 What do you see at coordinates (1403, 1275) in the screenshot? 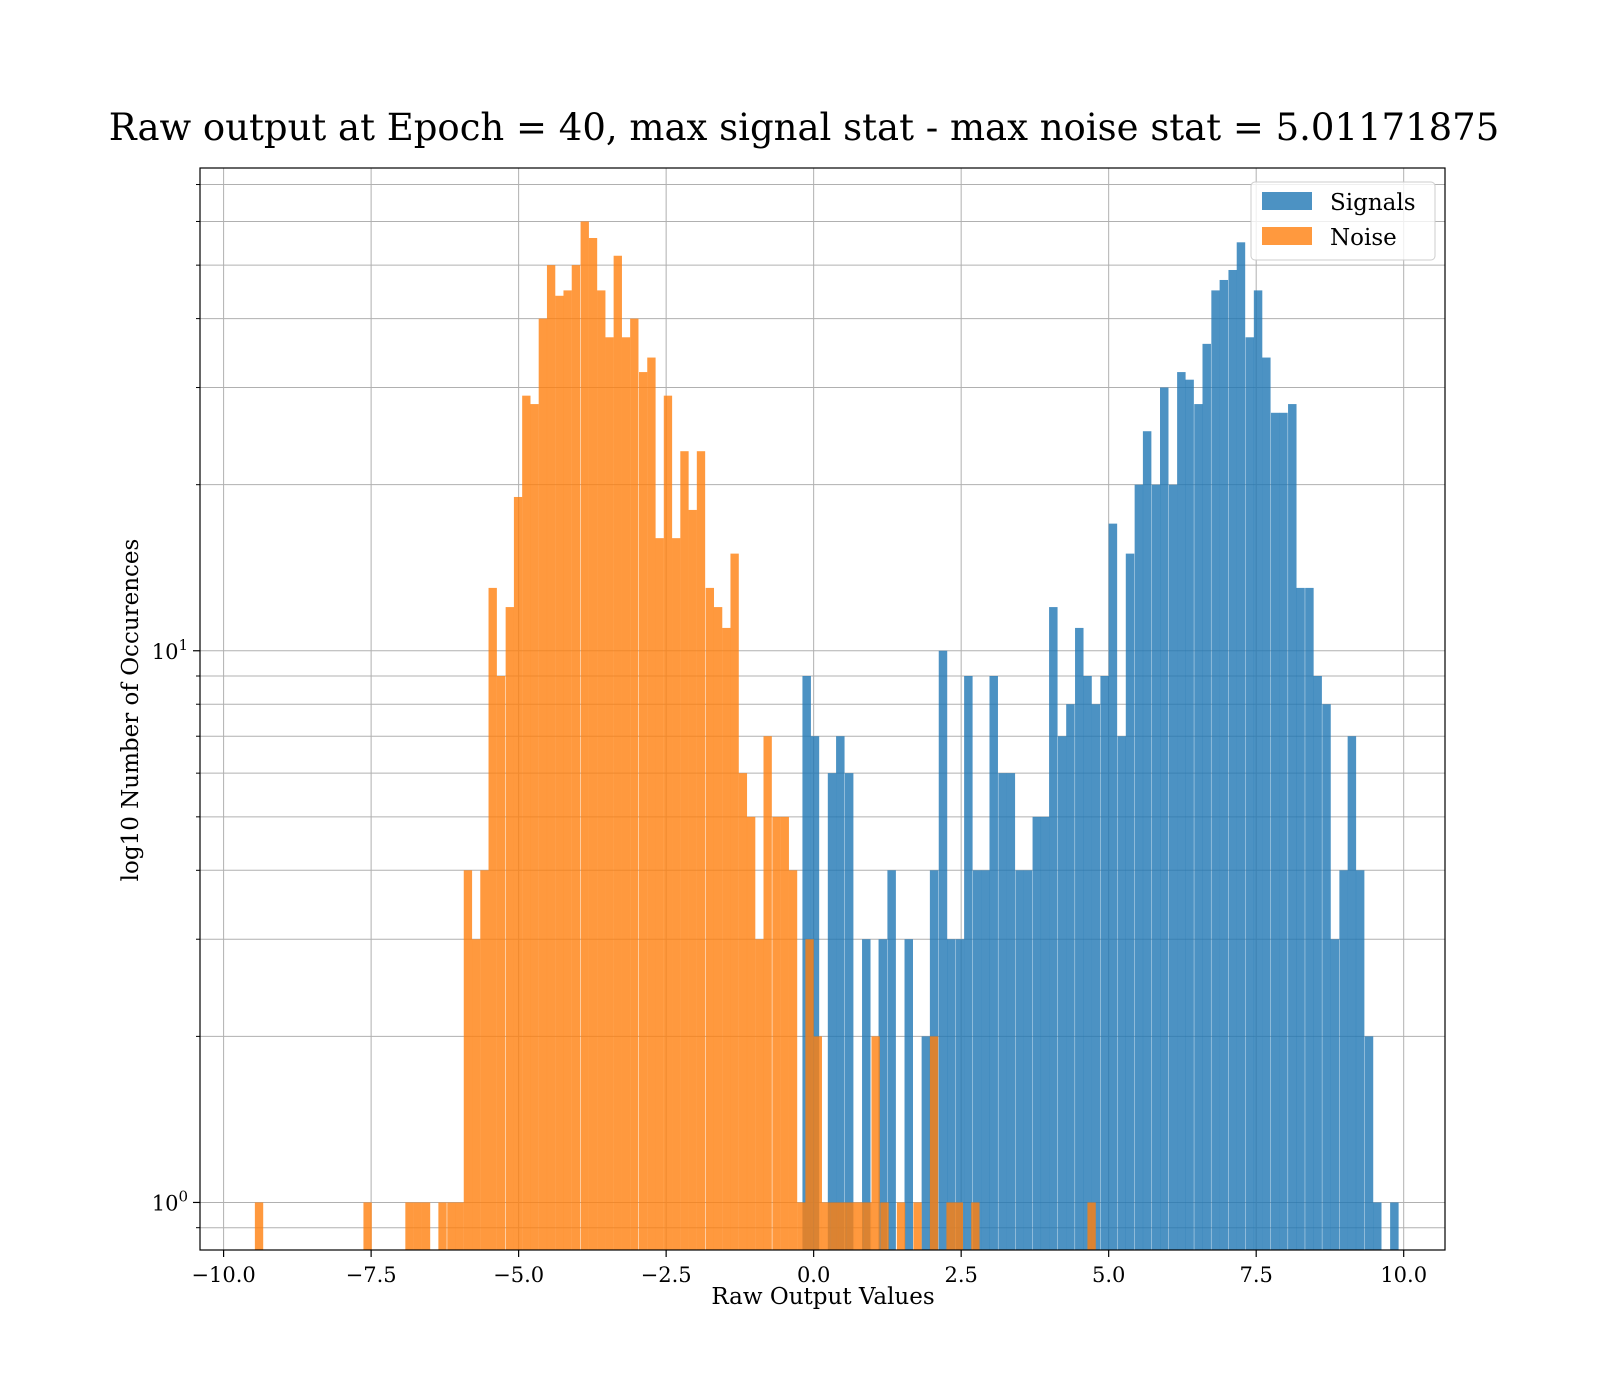
I see `x-tick-label: 10.0` at bounding box center [1403, 1275].